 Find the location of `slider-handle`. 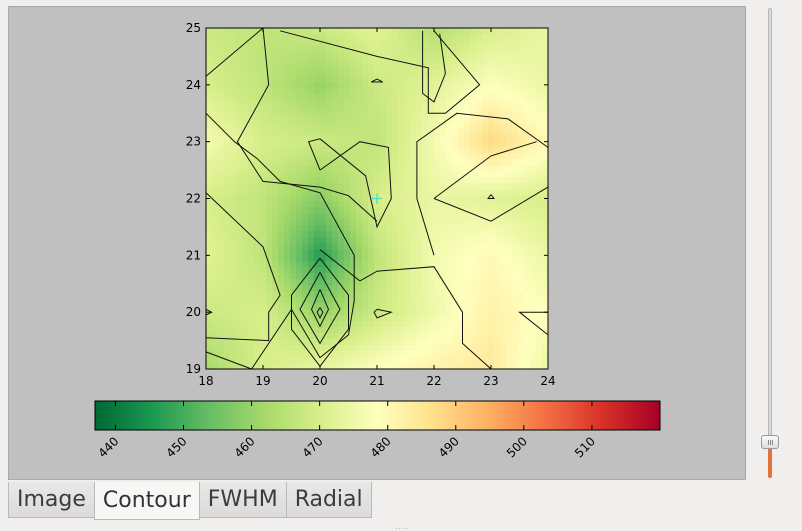

slider-handle is located at coordinates (770, 442).